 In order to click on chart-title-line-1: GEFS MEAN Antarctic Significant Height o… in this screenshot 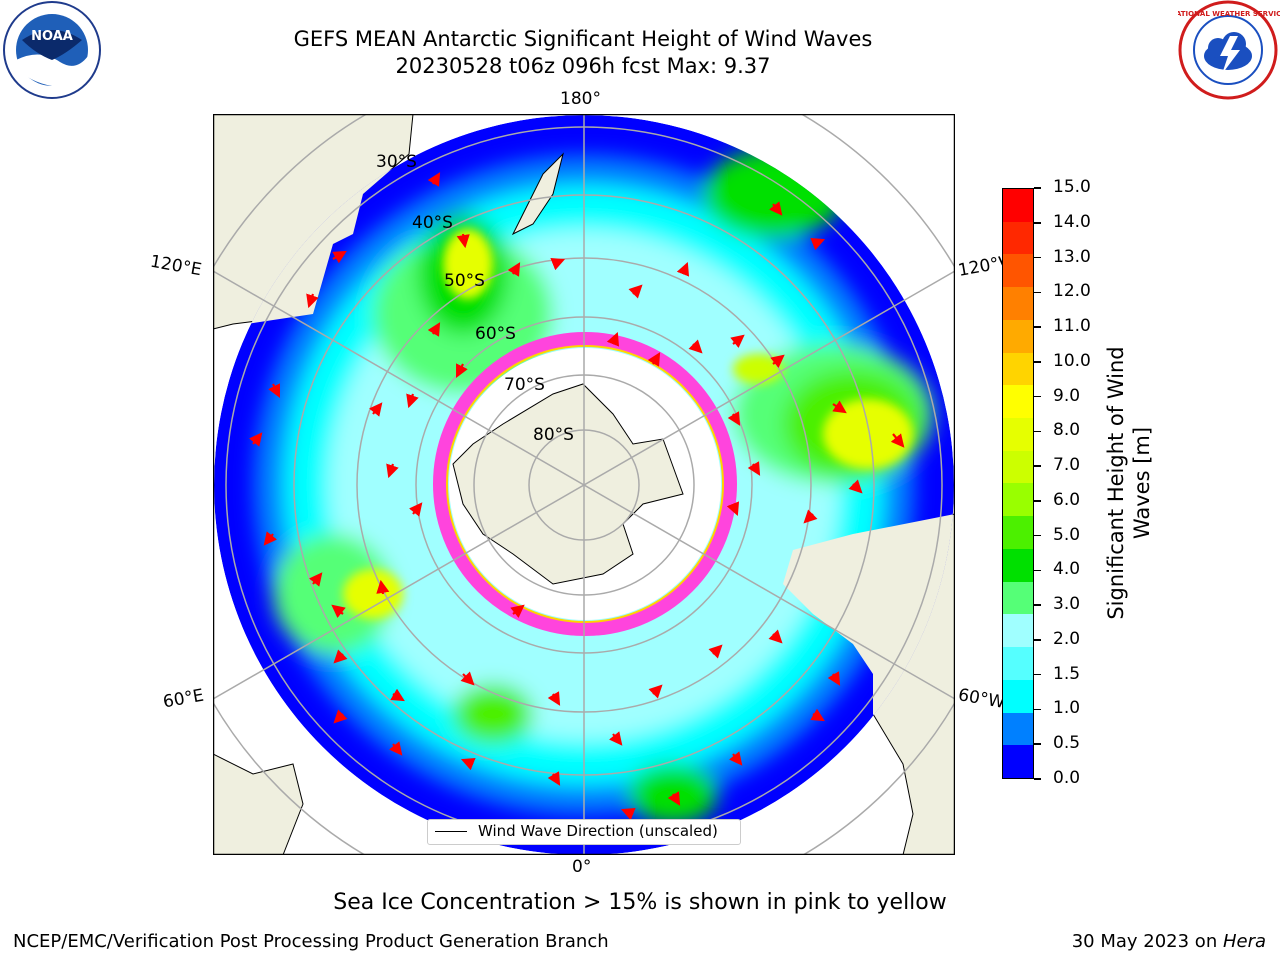, I will do `click(583, 39)`.